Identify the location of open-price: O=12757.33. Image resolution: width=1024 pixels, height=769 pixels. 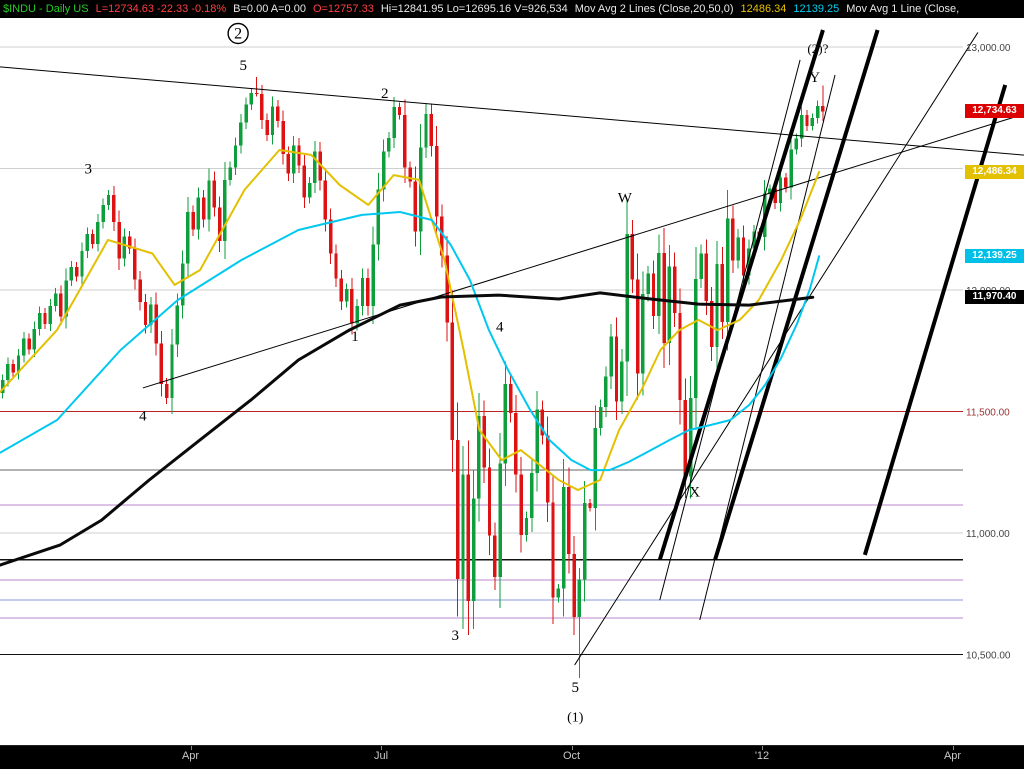
(343, 9).